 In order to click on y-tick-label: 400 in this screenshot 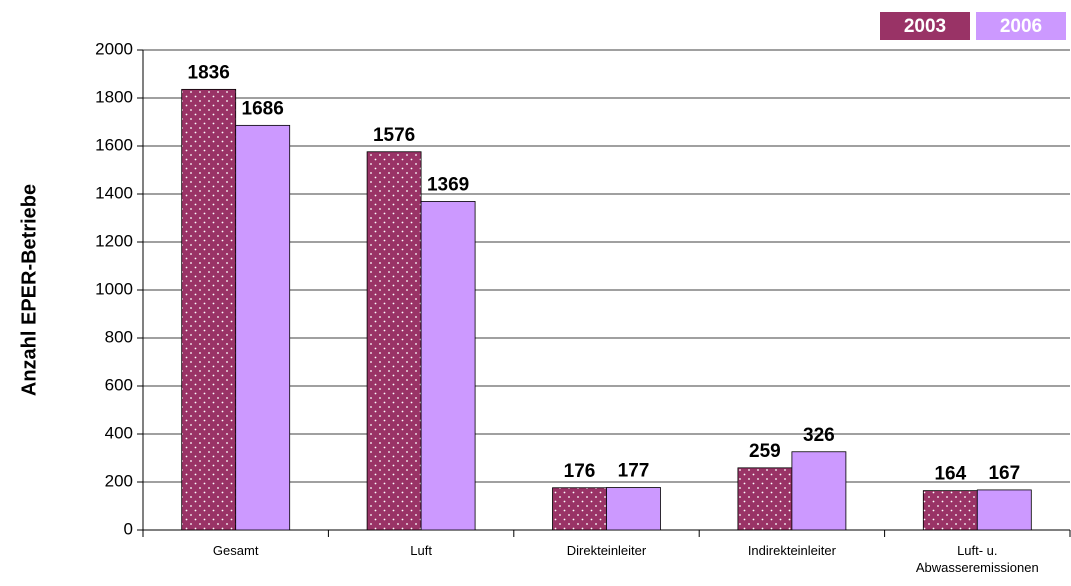, I will do `click(119, 432)`.